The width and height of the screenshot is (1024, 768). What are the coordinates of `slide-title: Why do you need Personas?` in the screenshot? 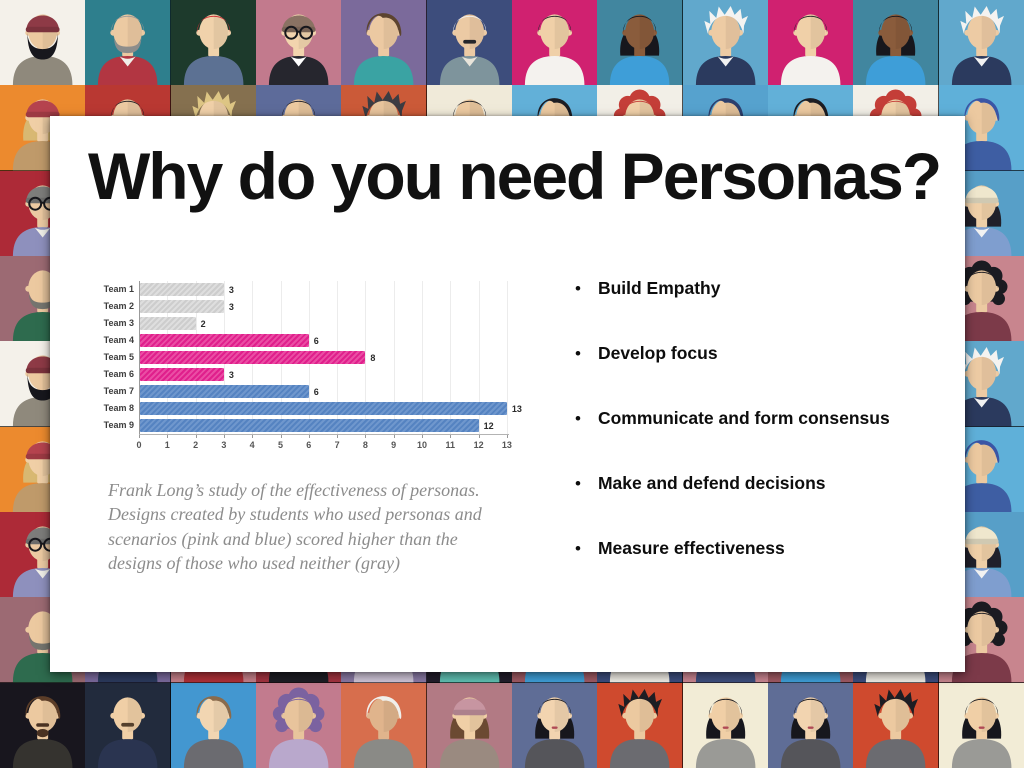 It's located at (515, 176).